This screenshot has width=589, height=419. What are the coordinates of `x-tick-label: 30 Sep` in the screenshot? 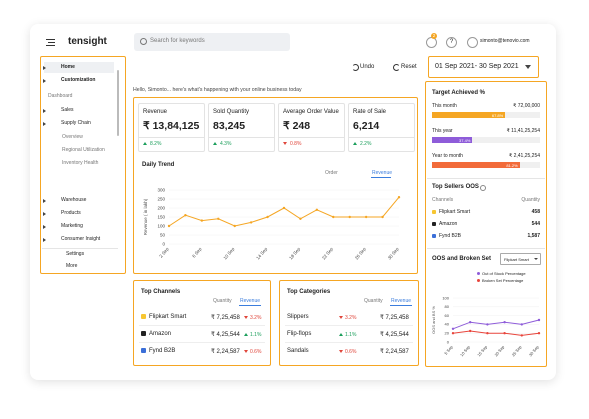 It's located at (534, 351).